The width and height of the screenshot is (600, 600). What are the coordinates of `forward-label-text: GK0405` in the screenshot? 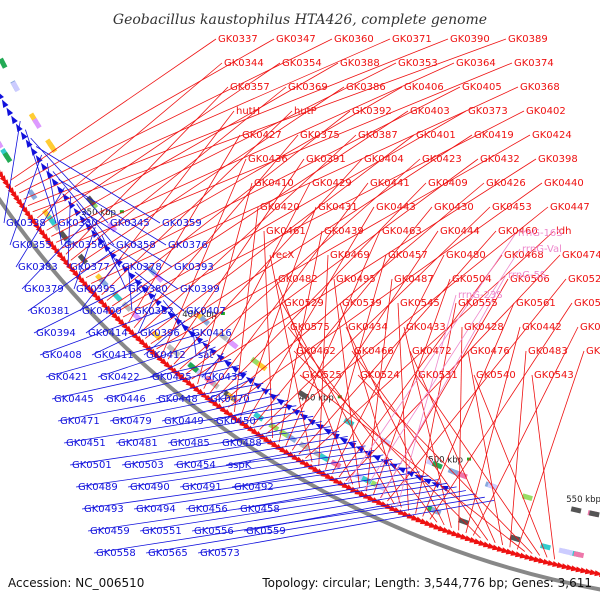 It's located at (482, 87).